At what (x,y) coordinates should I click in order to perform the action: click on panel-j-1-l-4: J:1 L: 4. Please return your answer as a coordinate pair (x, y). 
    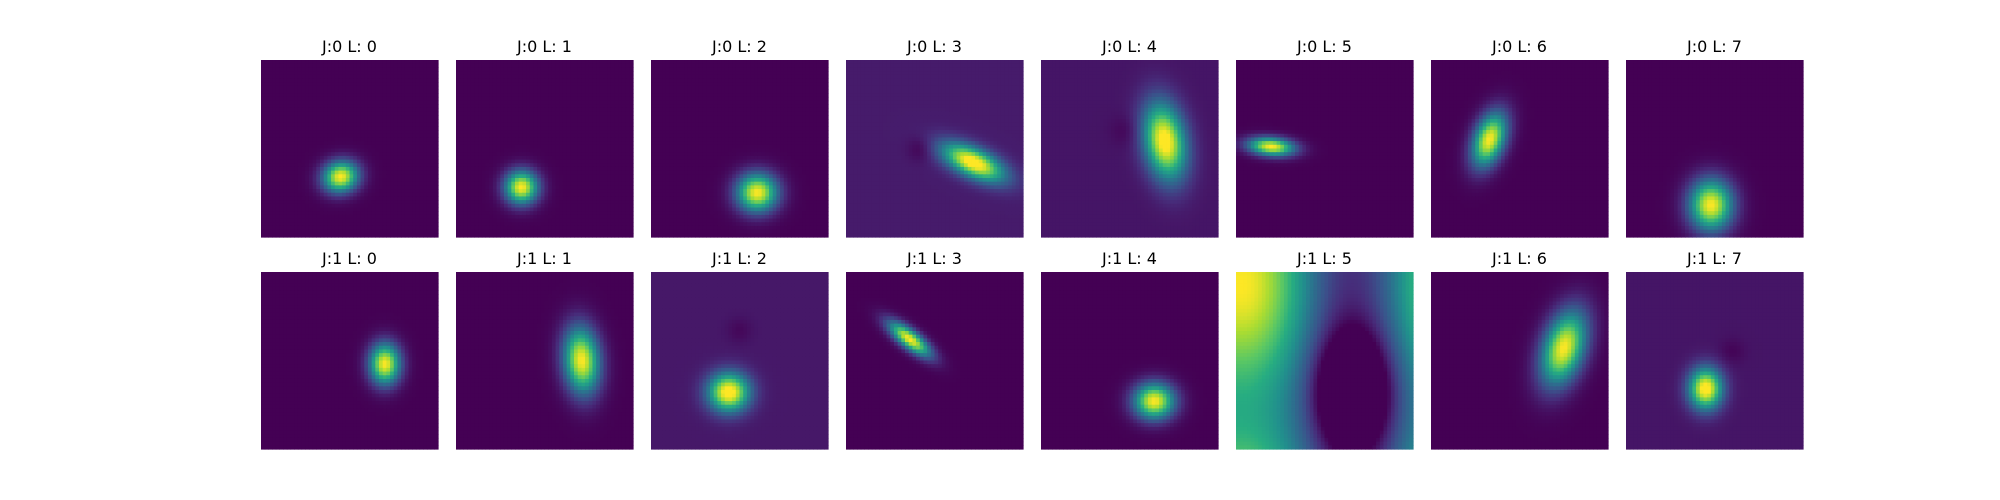
    Looking at the image, I should click on (1130, 349).